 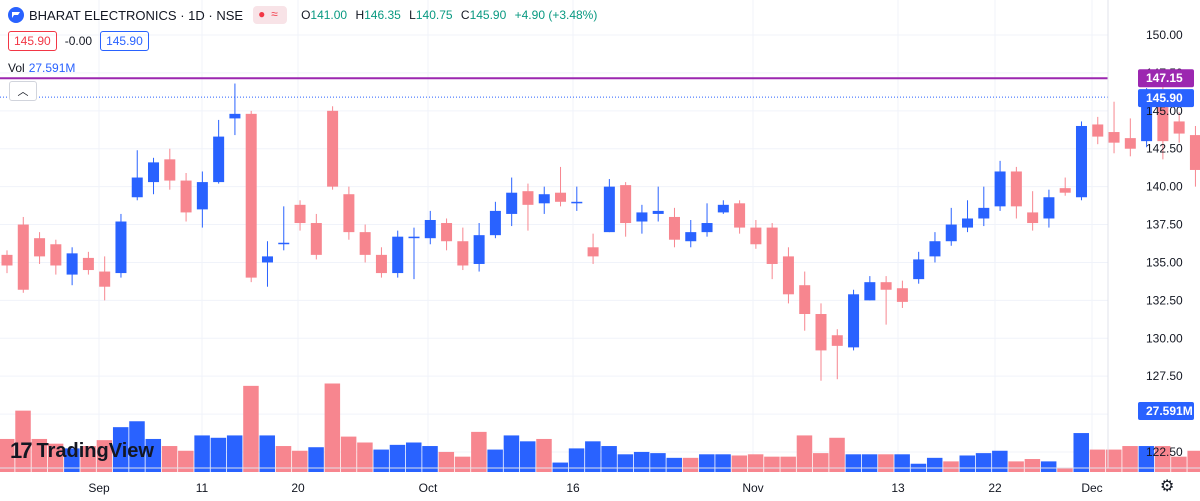 What do you see at coordinates (306, 15) in the screenshot?
I see `open-label: O` at bounding box center [306, 15].